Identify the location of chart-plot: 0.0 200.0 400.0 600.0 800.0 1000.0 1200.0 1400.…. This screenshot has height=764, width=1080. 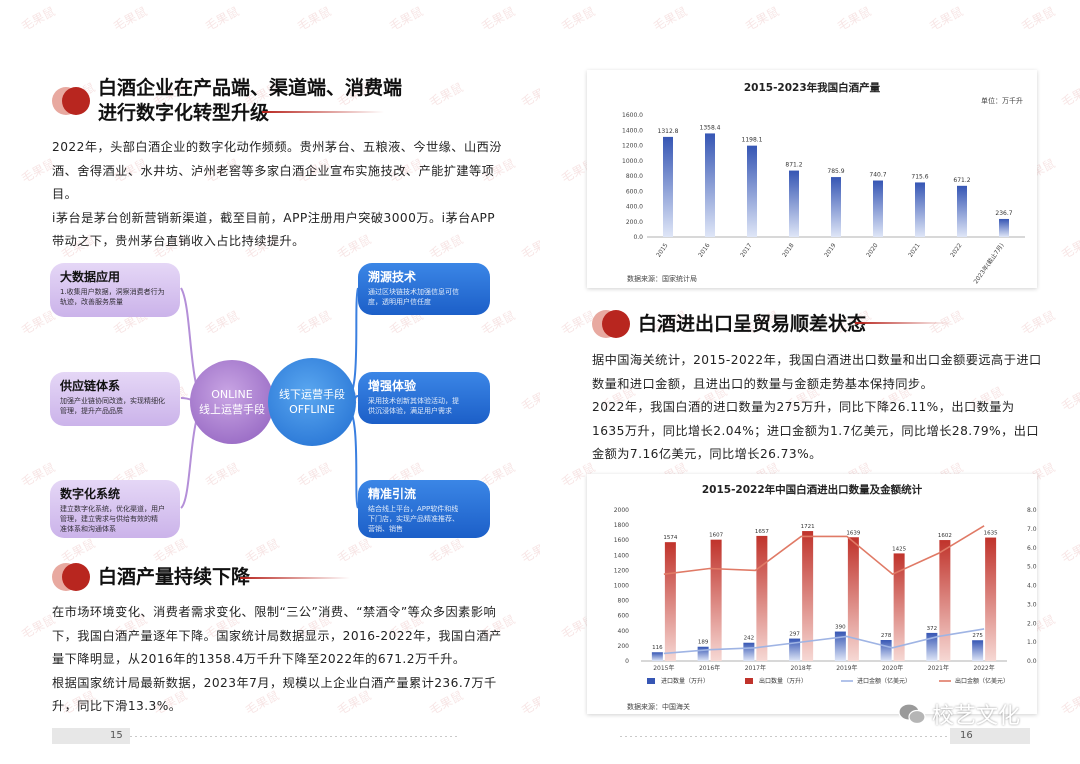
(823, 199).